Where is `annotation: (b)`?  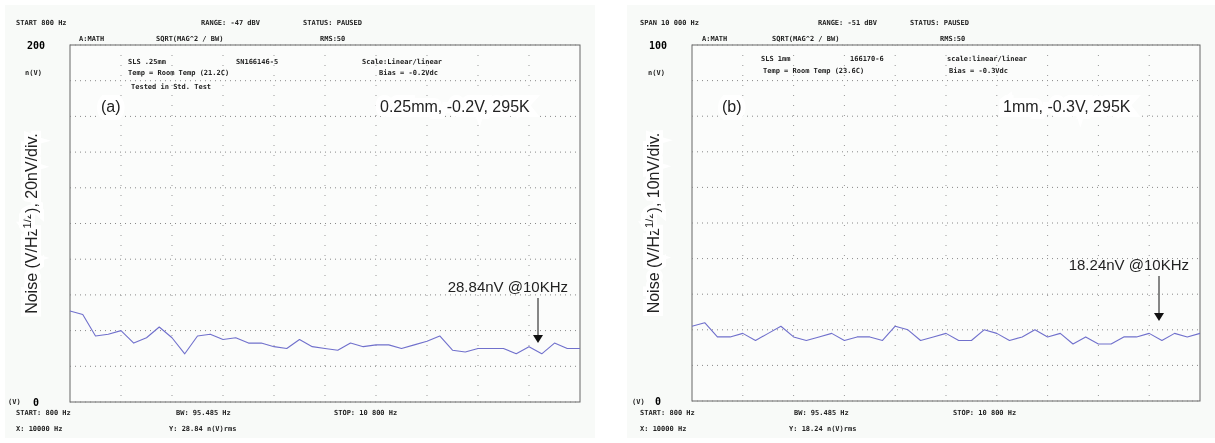 annotation: (b) is located at coordinates (732, 106).